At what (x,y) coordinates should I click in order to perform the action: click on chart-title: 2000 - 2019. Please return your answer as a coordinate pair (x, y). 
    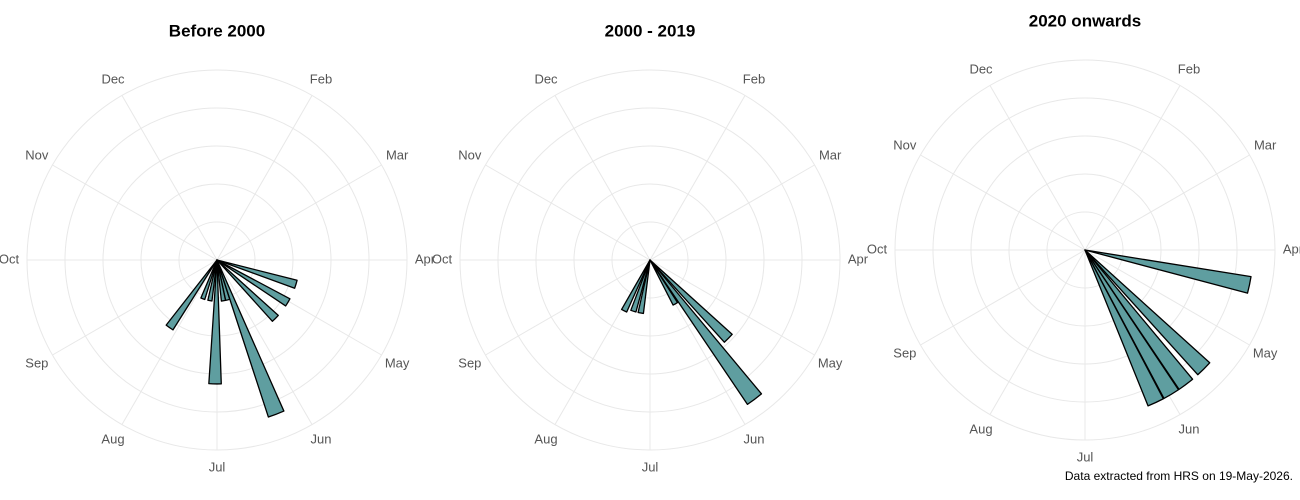
    Looking at the image, I should click on (650, 30).